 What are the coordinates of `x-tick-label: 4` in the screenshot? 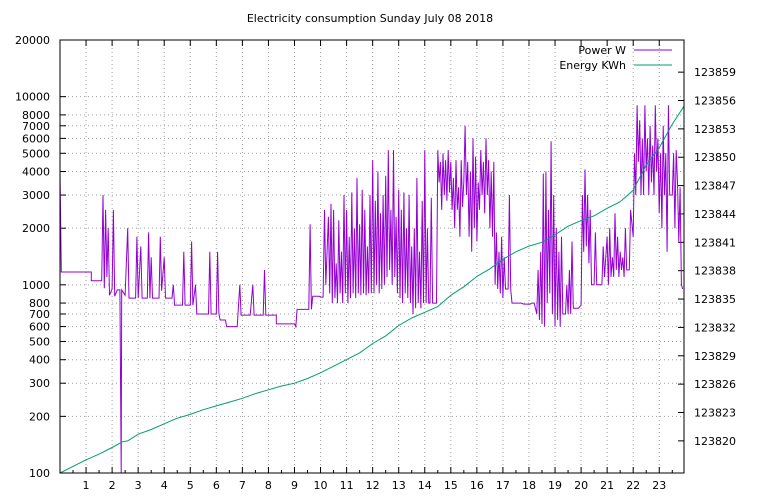 It's located at (164, 485).